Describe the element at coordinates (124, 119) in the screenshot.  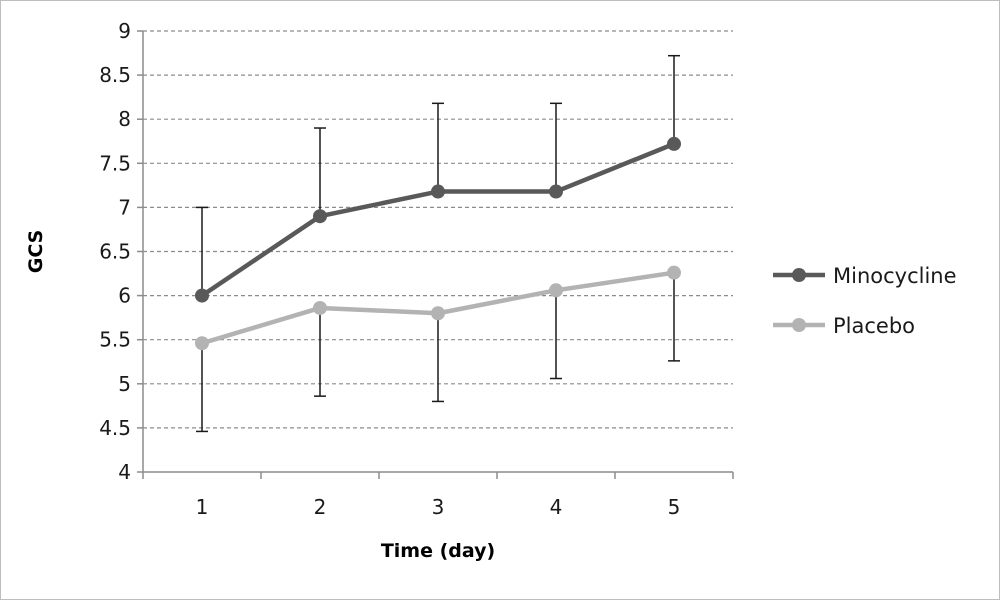
I see `y-tick-label: 8` at that location.